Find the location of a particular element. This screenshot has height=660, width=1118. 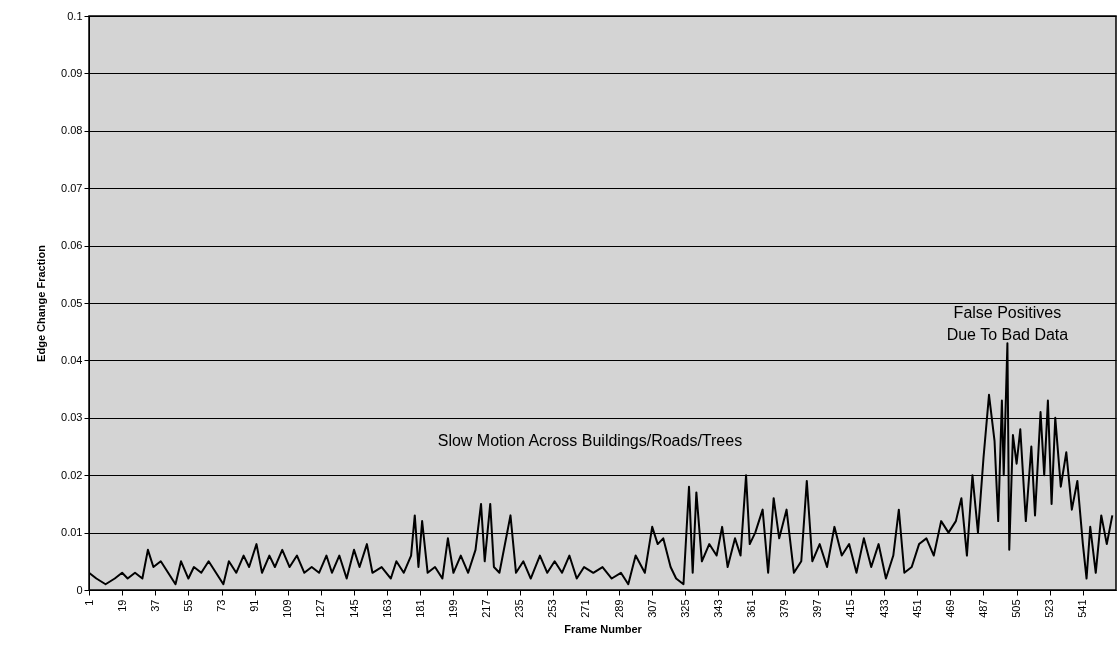

x-tick-label: 325 is located at coordinates (684, 608).